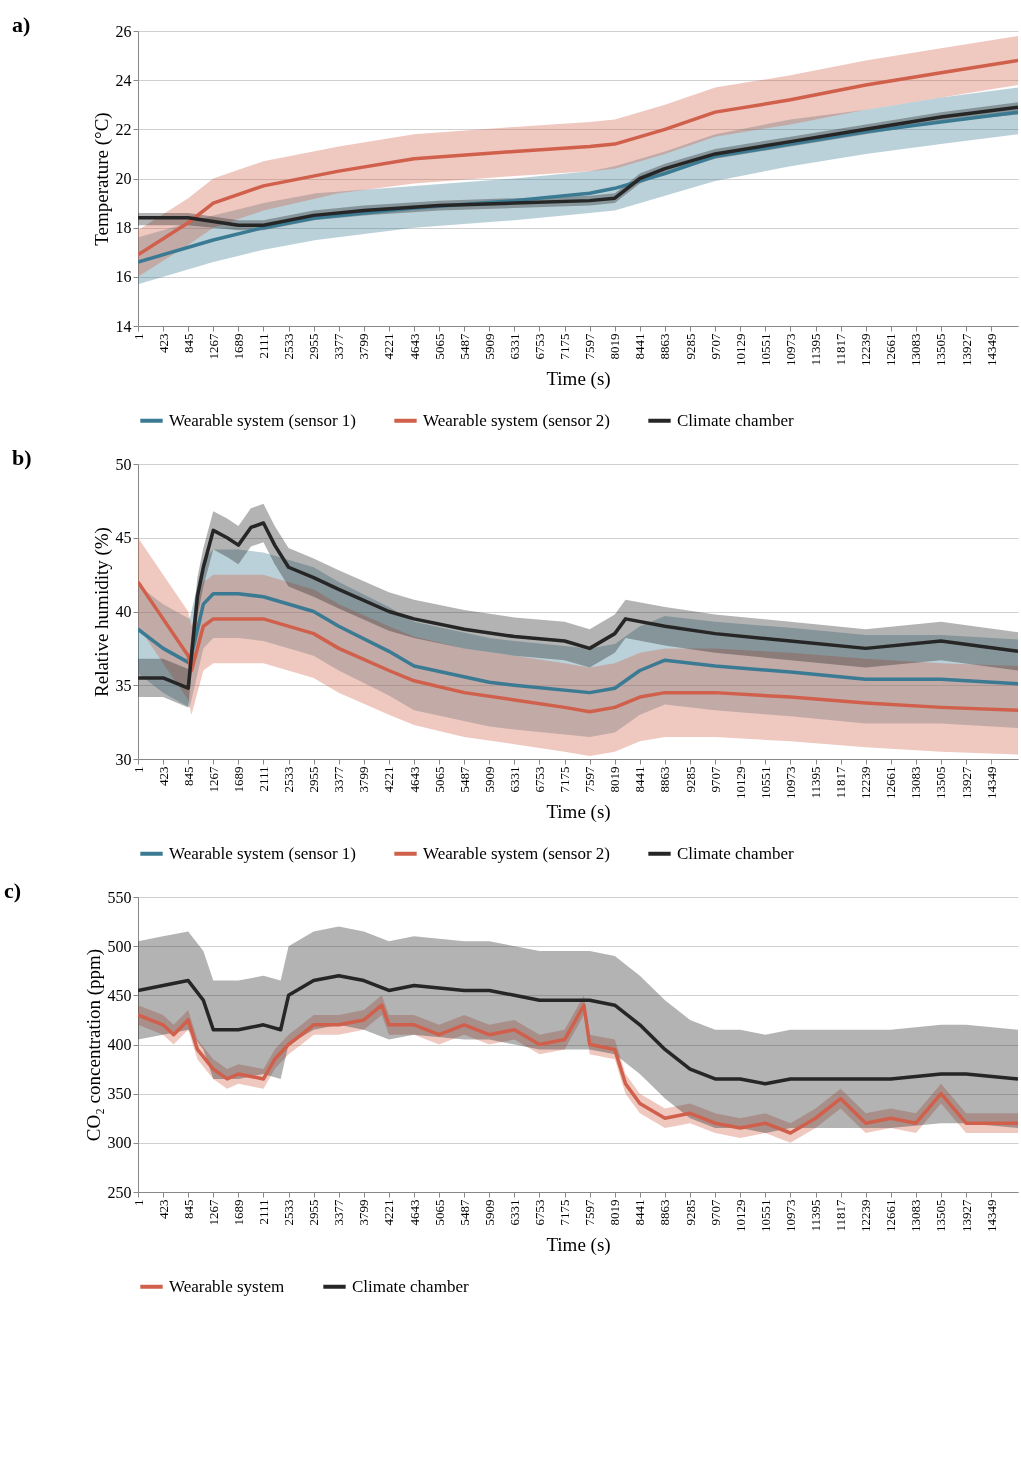  I want to click on y-tick-label: 26, so click(123, 31).